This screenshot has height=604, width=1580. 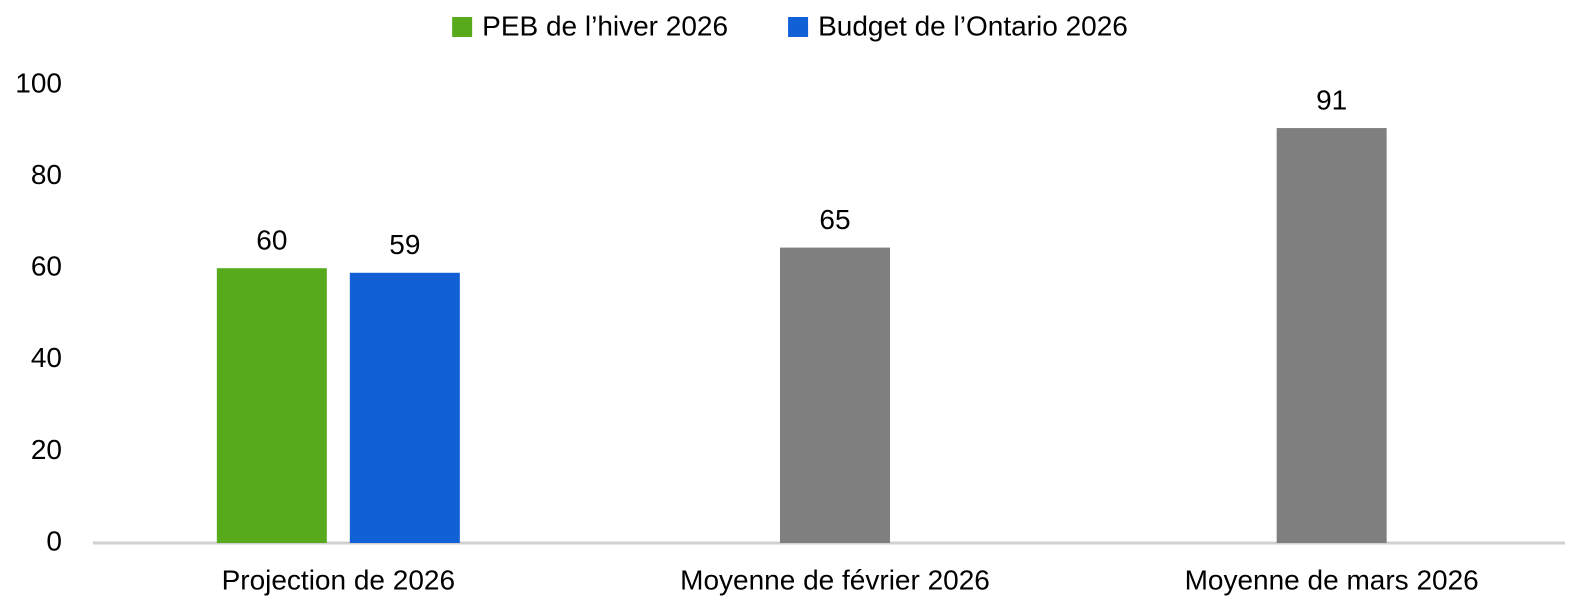 What do you see at coordinates (1331, 99) in the screenshot?
I see `data-label: 91` at bounding box center [1331, 99].